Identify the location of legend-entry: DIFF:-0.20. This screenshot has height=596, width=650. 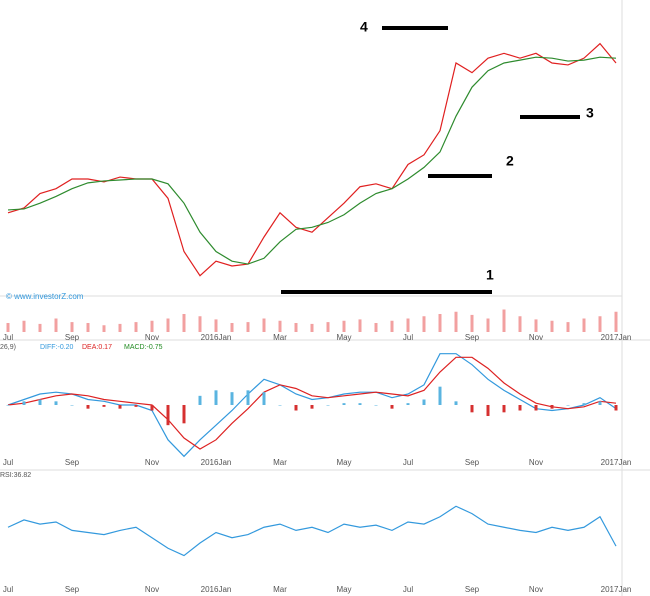
(57, 347).